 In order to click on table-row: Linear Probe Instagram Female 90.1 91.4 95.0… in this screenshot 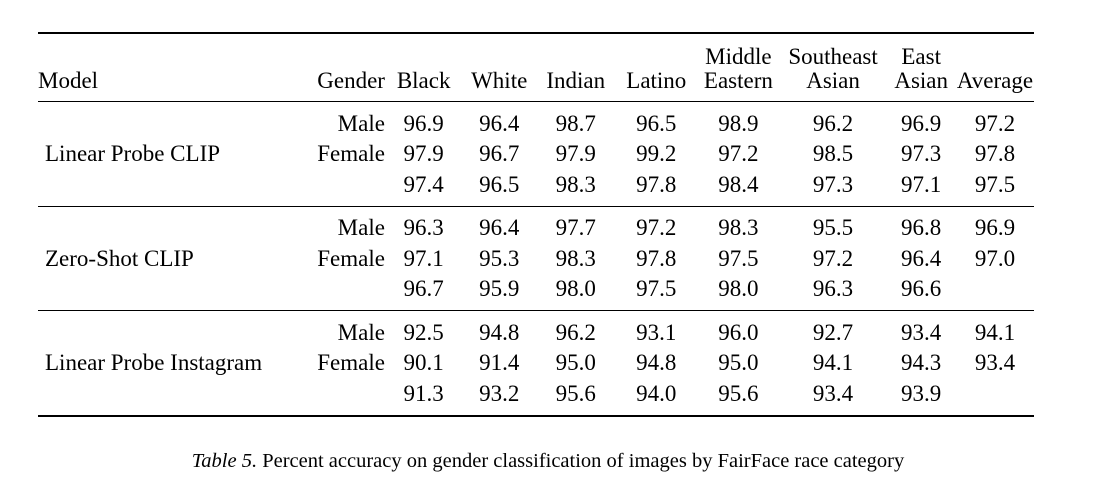, I will do `click(536, 363)`.